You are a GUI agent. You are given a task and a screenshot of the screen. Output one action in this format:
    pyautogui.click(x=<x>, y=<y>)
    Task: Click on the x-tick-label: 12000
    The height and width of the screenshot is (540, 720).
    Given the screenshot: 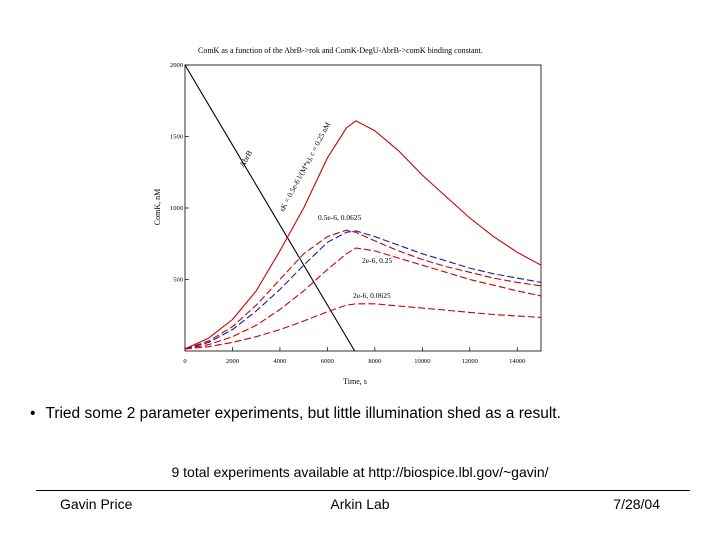 What is the action you would take?
    pyautogui.click(x=470, y=361)
    